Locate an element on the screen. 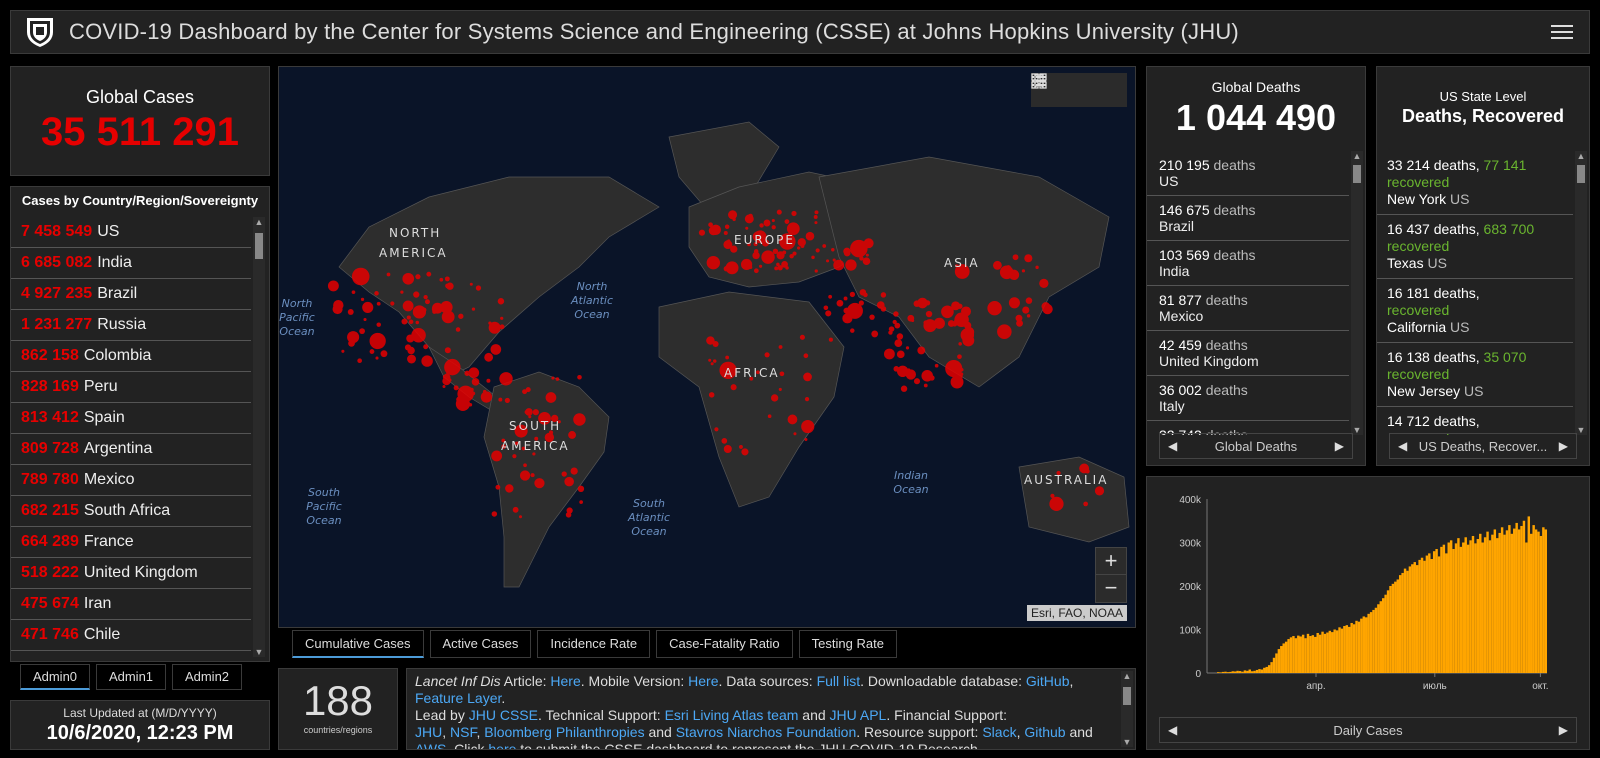 The width and height of the screenshot is (1600, 758). stavros-link: Stavros Niarchos Foundation is located at coordinates (766, 732).